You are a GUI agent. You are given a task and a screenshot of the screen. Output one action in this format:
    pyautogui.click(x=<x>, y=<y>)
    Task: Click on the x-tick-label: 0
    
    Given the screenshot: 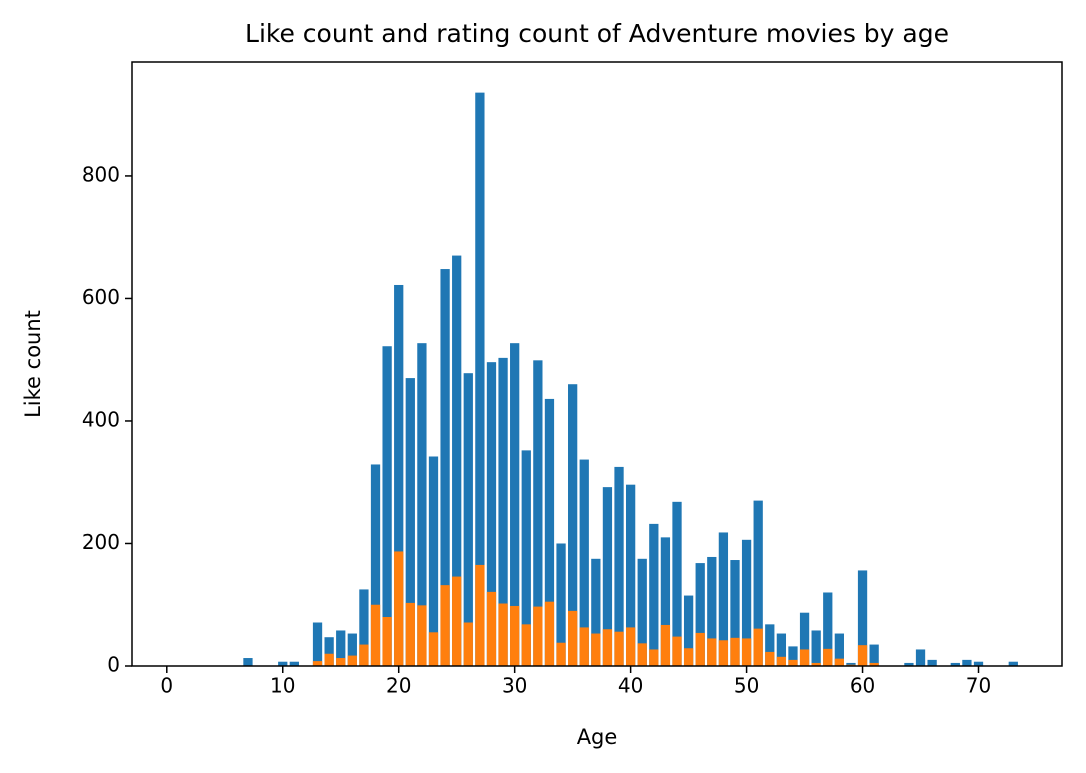 What is the action you would take?
    pyautogui.click(x=166, y=686)
    